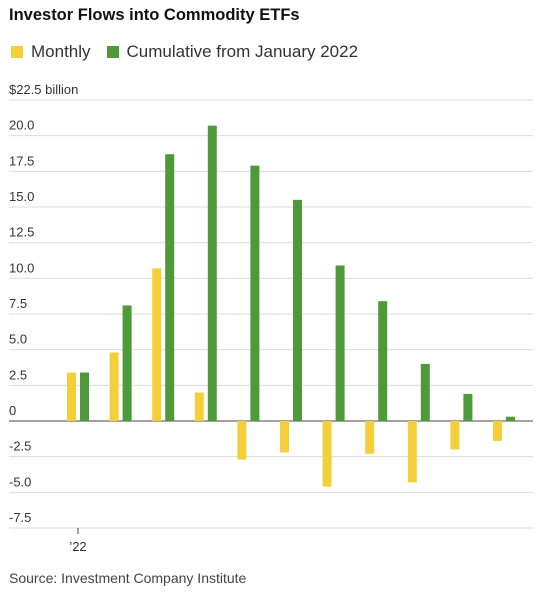 The image size is (542, 593). What do you see at coordinates (21, 232) in the screenshot?
I see `y-tick-label: 12.5` at bounding box center [21, 232].